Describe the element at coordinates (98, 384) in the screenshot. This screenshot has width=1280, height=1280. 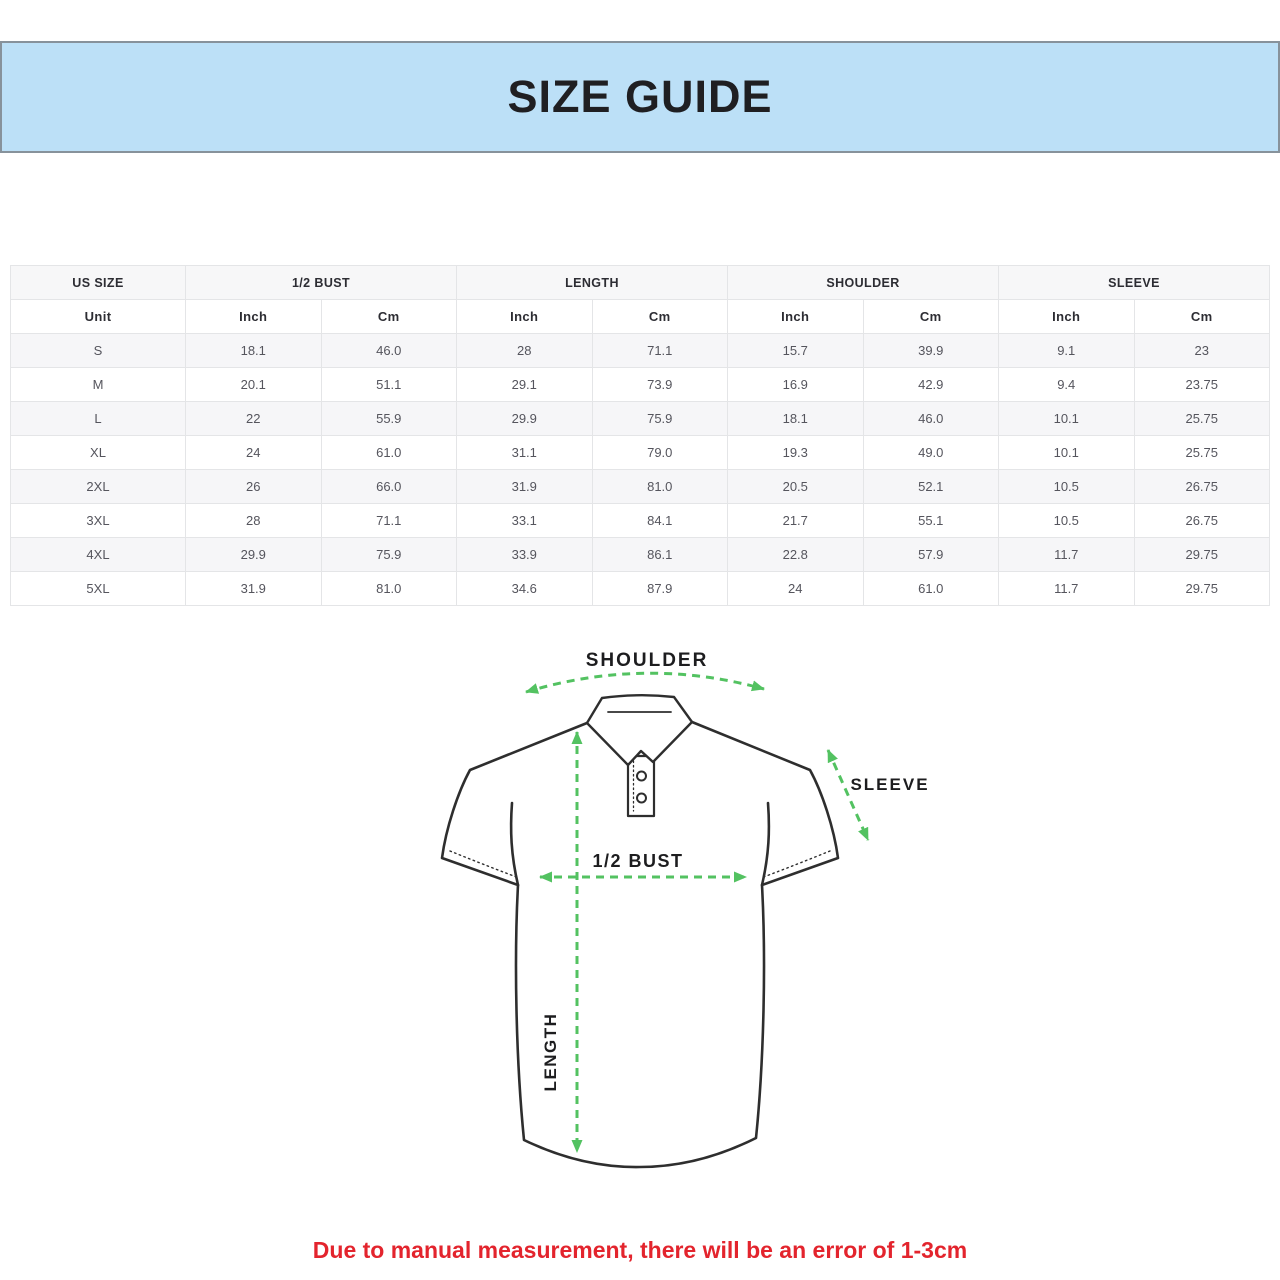
I see `size-cell: M` at that location.